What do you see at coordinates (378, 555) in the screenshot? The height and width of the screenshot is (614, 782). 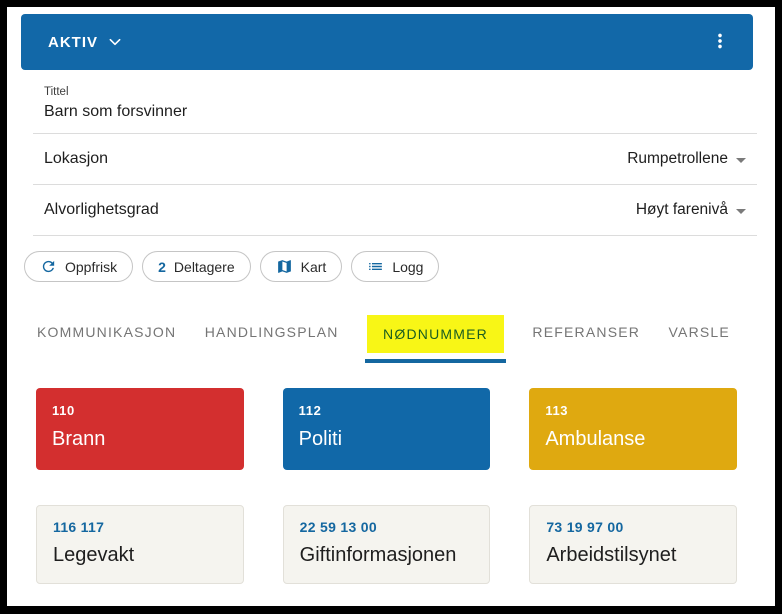 I see `emergency-name: Giftinformasjonen` at bounding box center [378, 555].